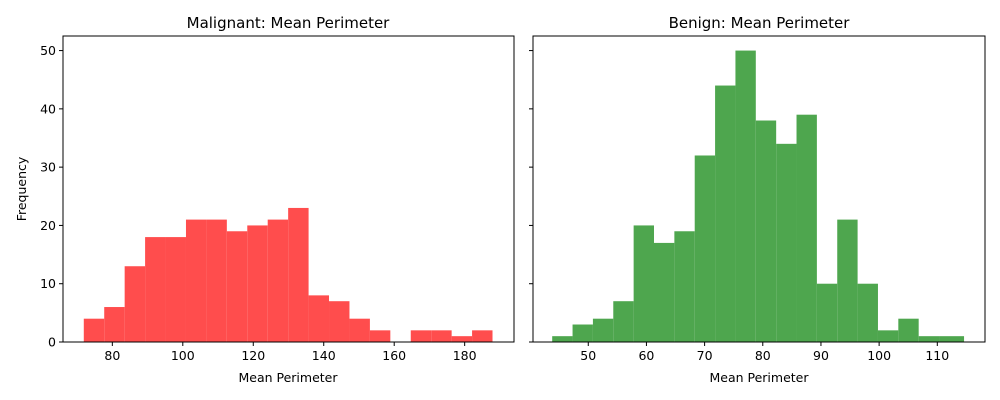  Describe the element at coordinates (48, 225) in the screenshot. I see `malignant-y-tick-label-20: 20` at that location.